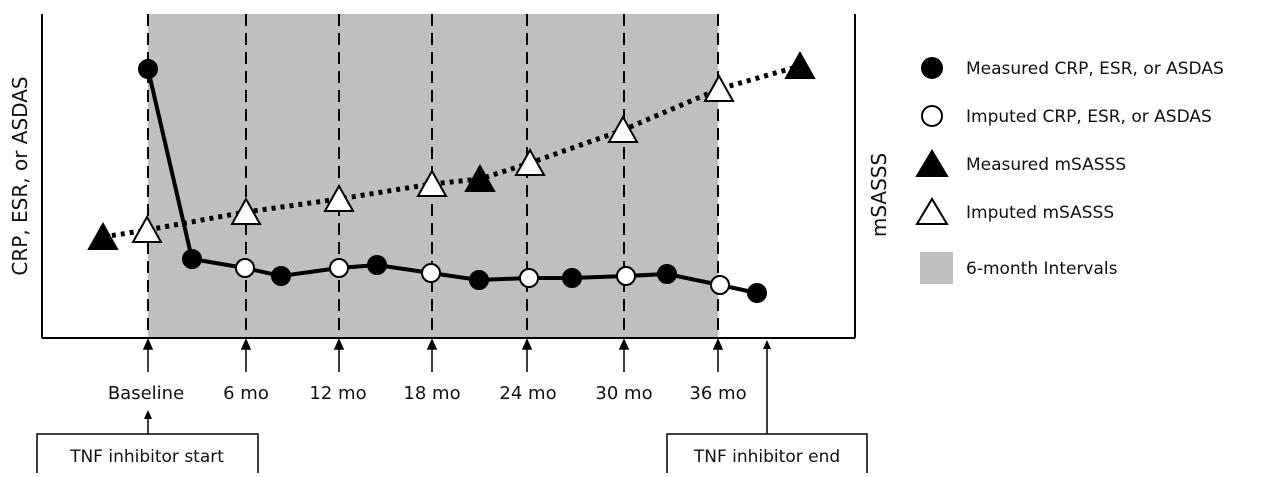  I want to click on end-callout-box, so click(767, 454).